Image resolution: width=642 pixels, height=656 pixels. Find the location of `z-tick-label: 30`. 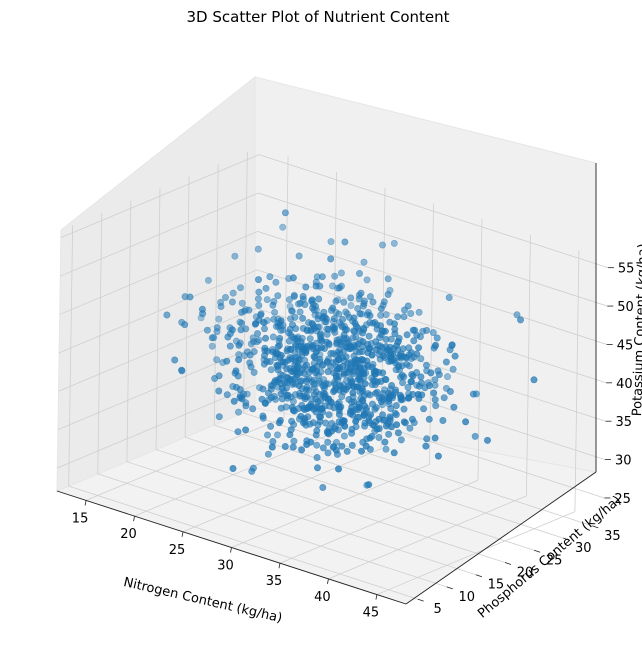

z-tick-label: 30 is located at coordinates (623, 461).